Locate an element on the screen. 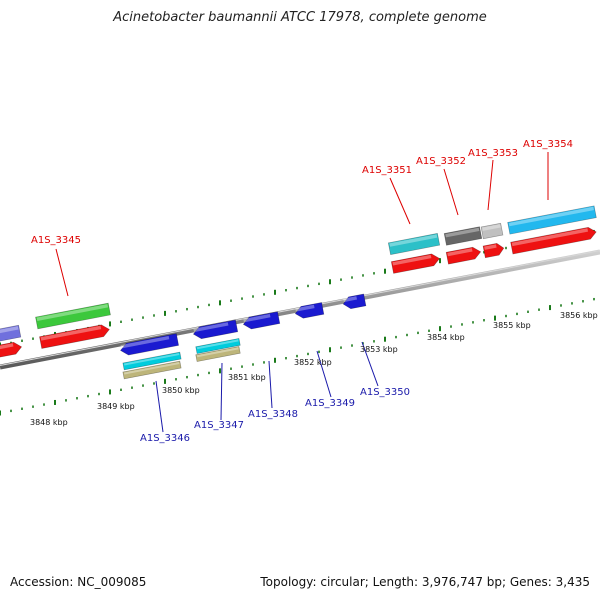 The width and height of the screenshot is (600, 600). scale-label: 3853 kbp is located at coordinates (379, 349).